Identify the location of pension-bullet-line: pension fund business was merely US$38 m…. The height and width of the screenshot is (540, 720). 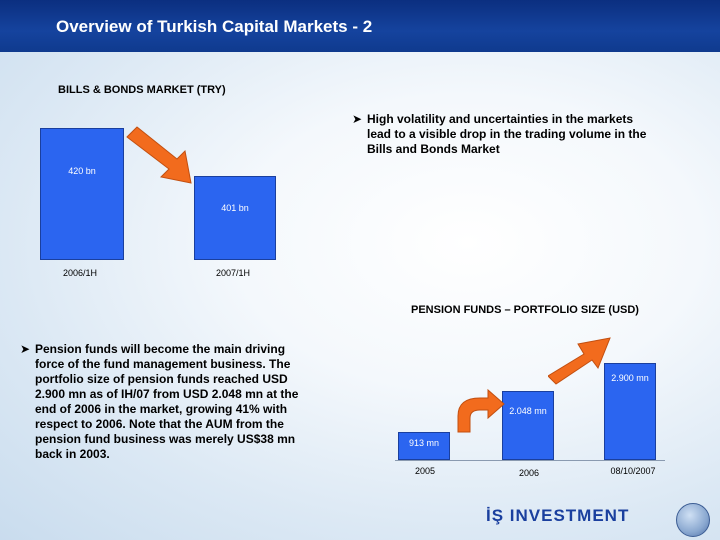
(165, 439).